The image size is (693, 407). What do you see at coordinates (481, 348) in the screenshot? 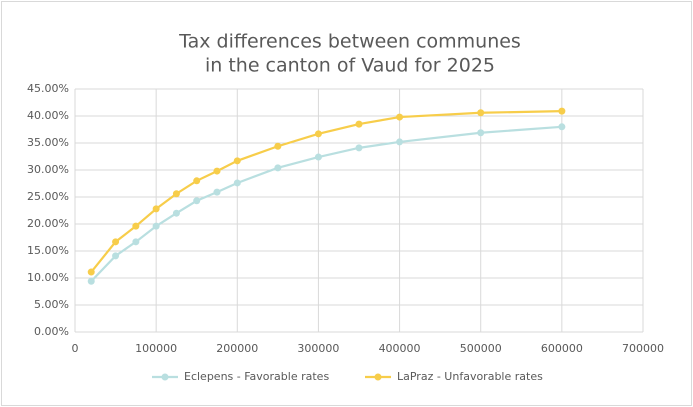
I see `x-tick-label: 500000` at bounding box center [481, 348].